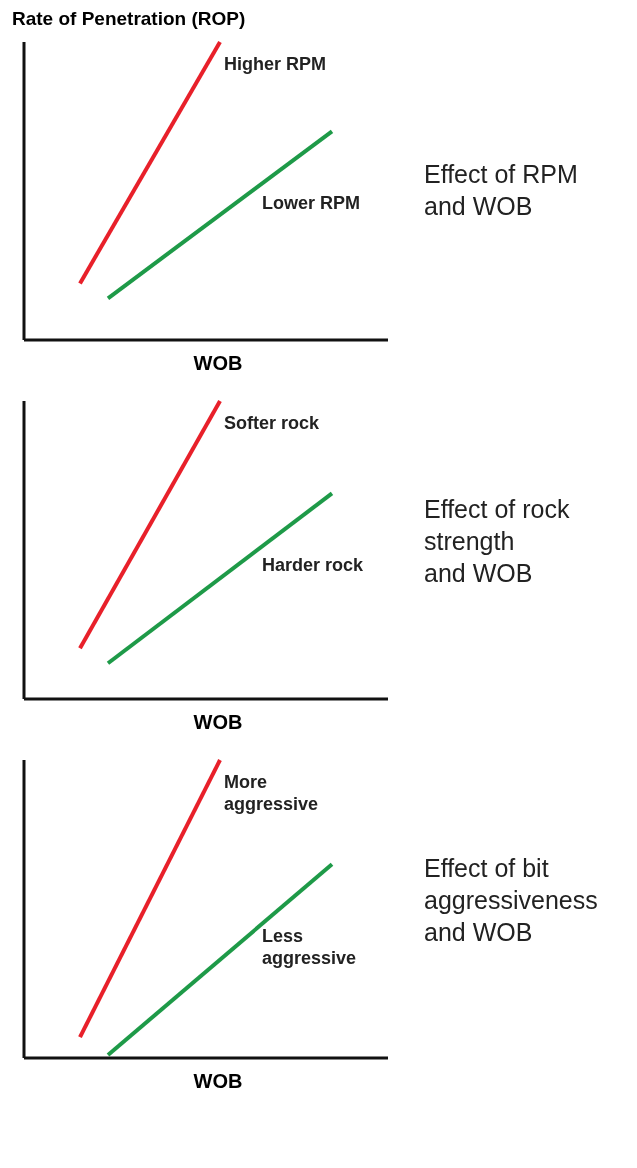 The image size is (637, 1168). What do you see at coordinates (275, 64) in the screenshot?
I see `series-label: Higher RPM` at bounding box center [275, 64].